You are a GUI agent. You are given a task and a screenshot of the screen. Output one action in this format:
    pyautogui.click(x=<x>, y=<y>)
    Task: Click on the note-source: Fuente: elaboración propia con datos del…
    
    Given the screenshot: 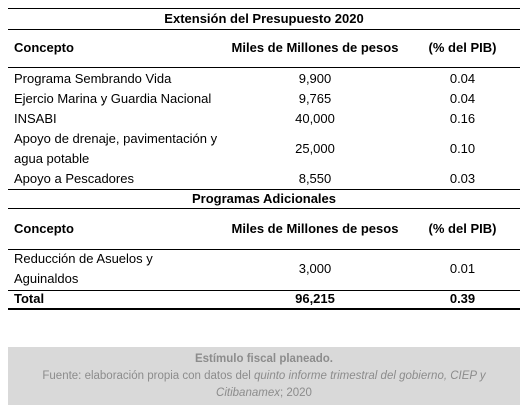 What is the action you would take?
    pyautogui.click(x=264, y=385)
    